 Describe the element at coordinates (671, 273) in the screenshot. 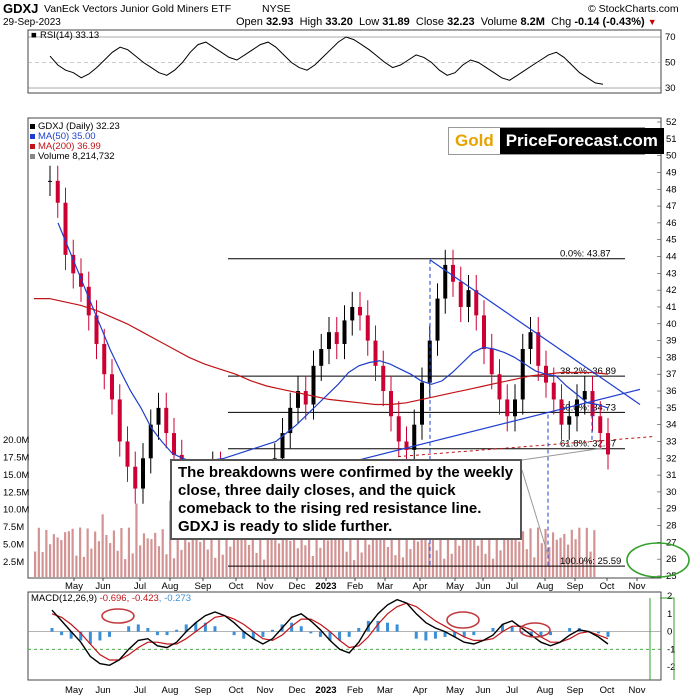

I see `price-tick-label: 43` at that location.